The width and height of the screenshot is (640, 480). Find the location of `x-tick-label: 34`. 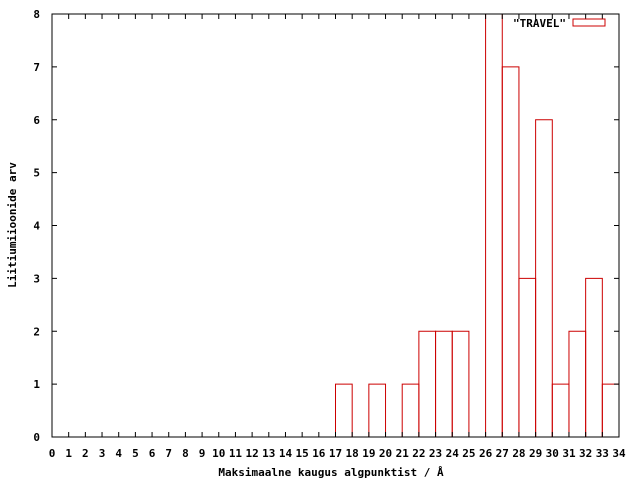

x-tick-label: 34 is located at coordinates (619, 453).